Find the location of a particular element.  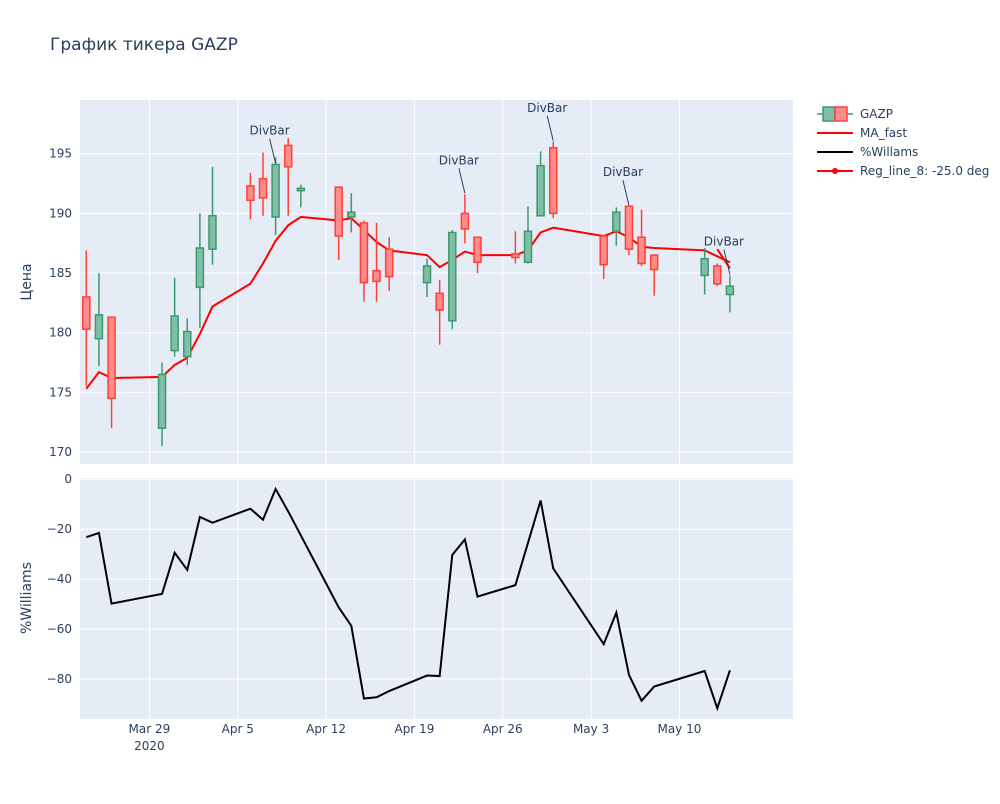

price-y-tick-label: 185 is located at coordinates (60, 273).